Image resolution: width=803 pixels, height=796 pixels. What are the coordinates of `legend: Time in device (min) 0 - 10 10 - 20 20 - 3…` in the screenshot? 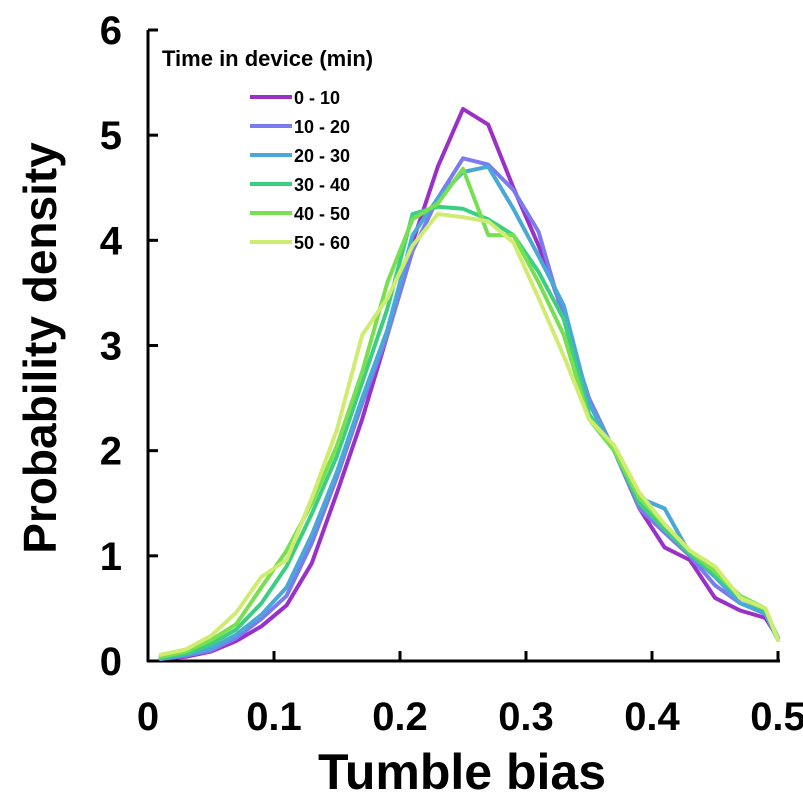 It's located at (267, 149).